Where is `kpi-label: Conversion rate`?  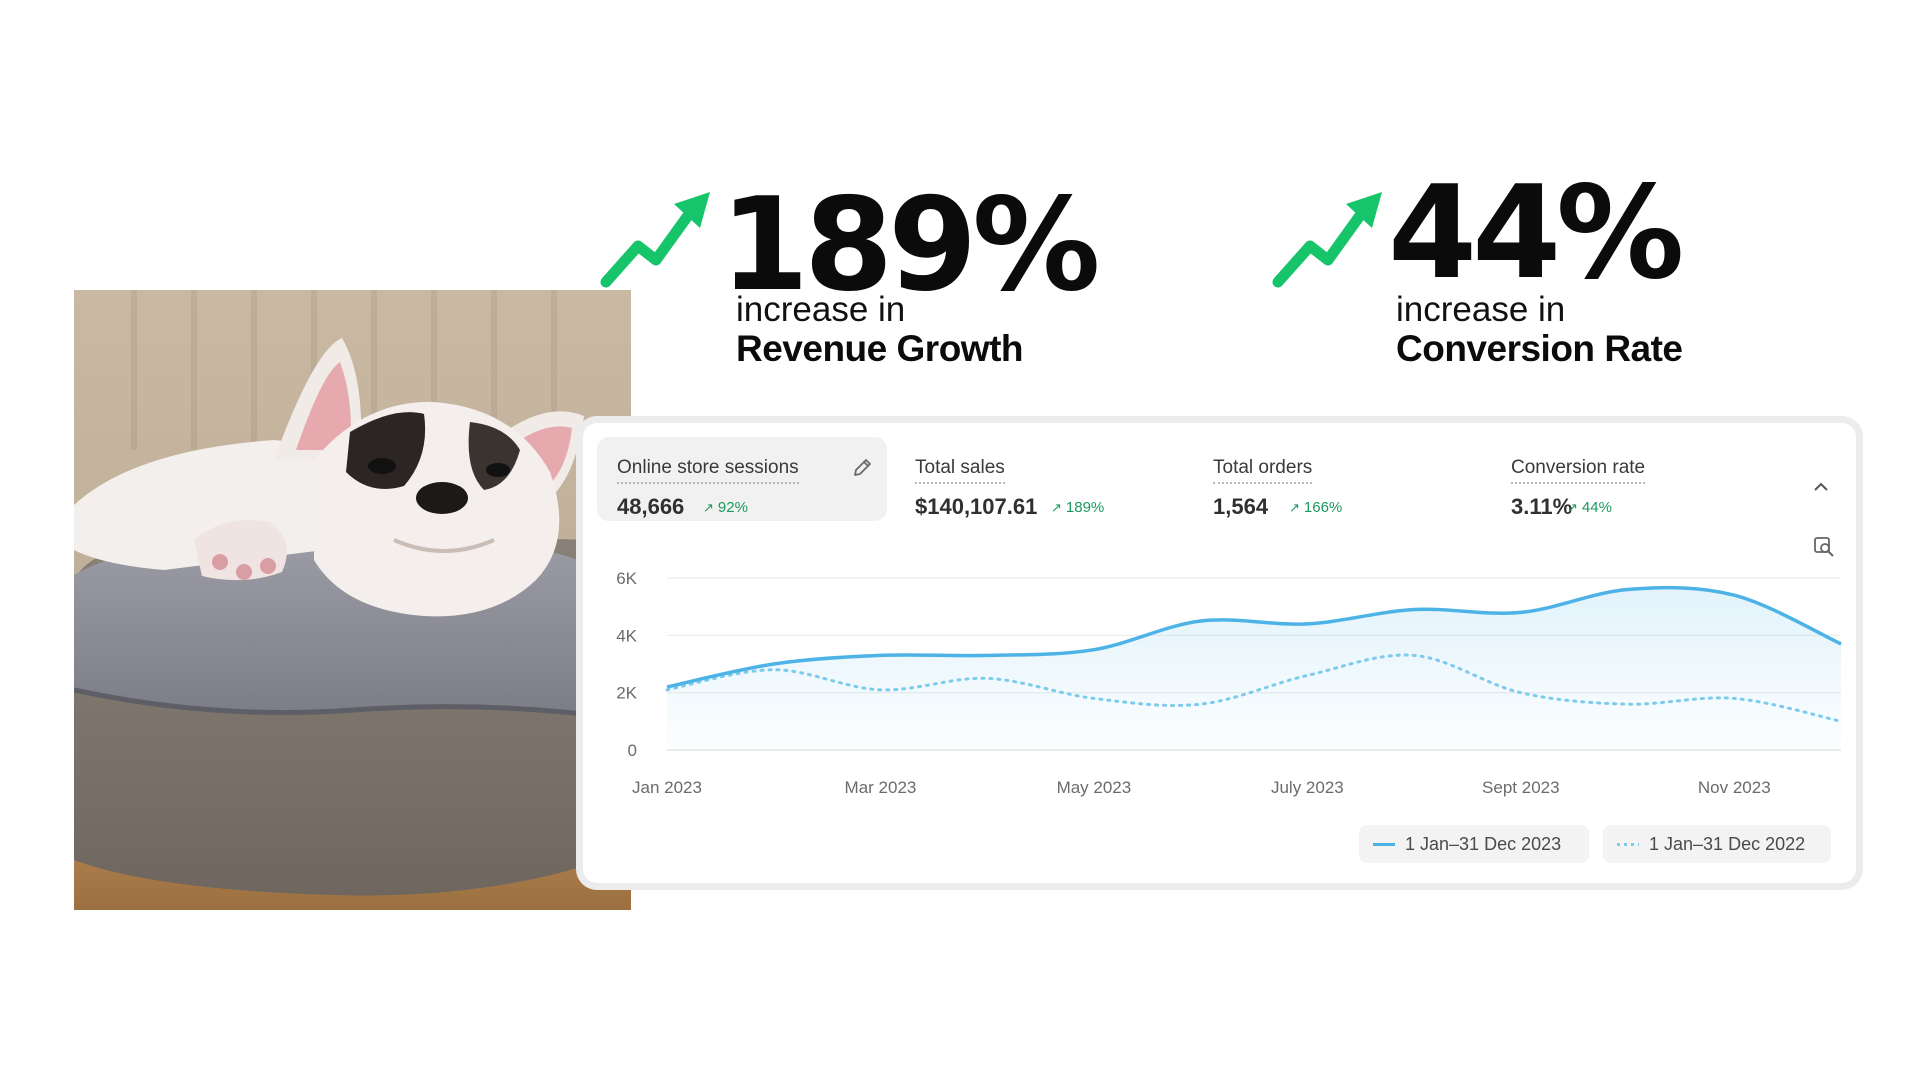 kpi-label: Conversion rate is located at coordinates (1578, 470).